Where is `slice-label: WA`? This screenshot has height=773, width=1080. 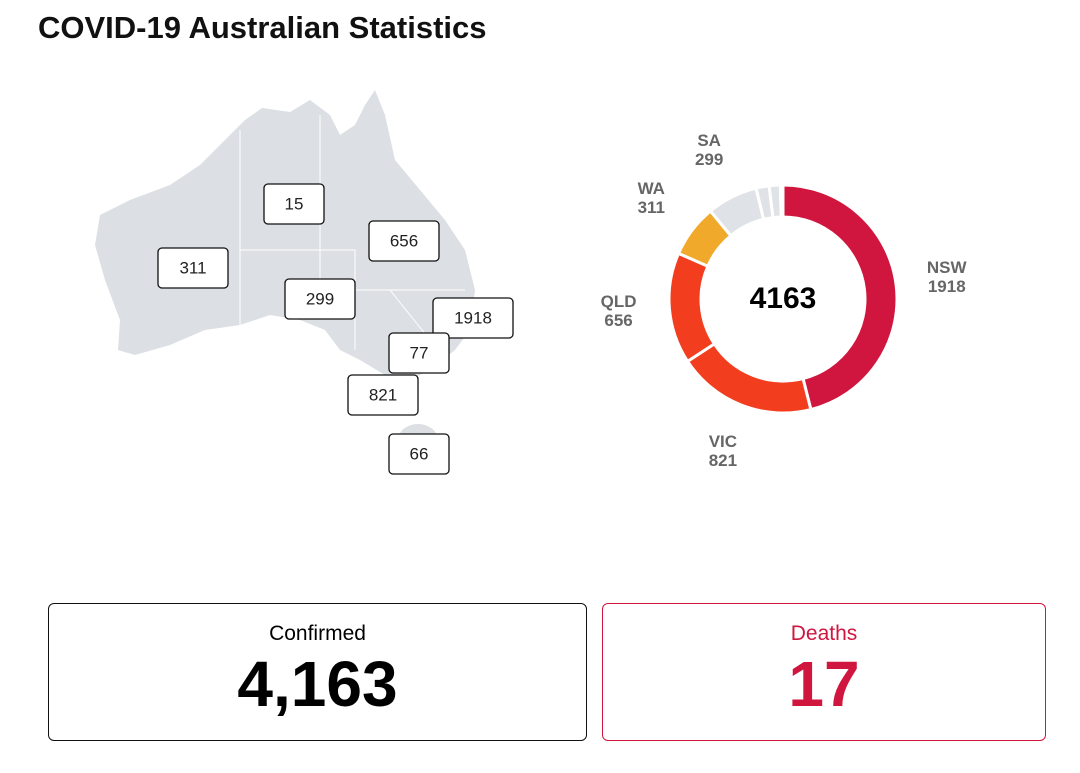
slice-label: WA is located at coordinates (651, 188).